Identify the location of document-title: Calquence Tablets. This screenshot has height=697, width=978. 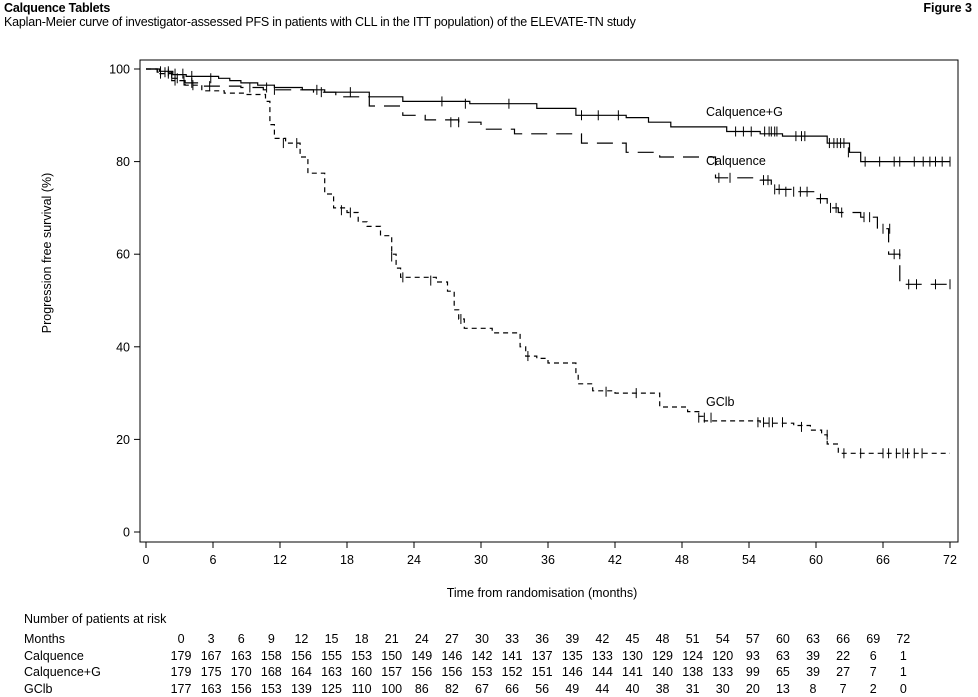
(57, 8).